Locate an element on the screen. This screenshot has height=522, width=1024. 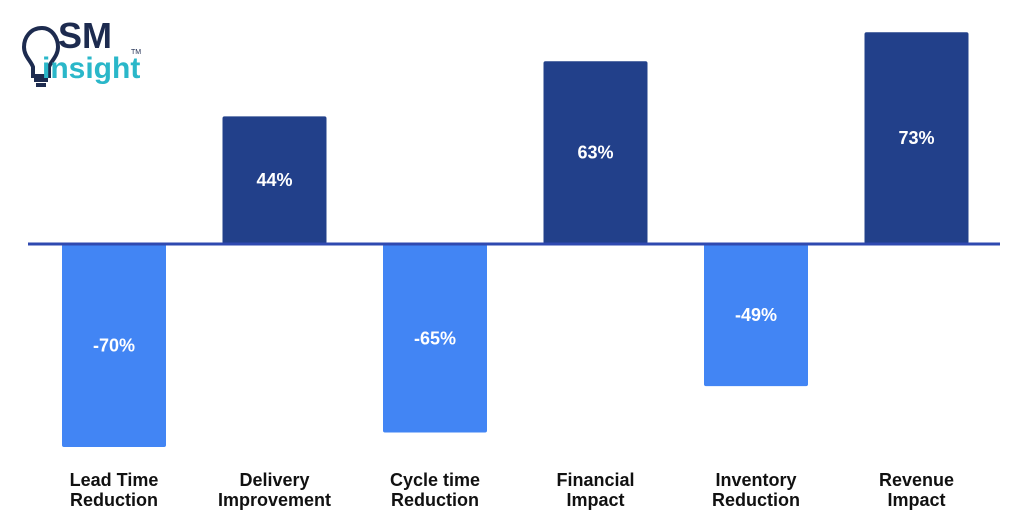
logo-trademark: TM is located at coordinates (136, 52).